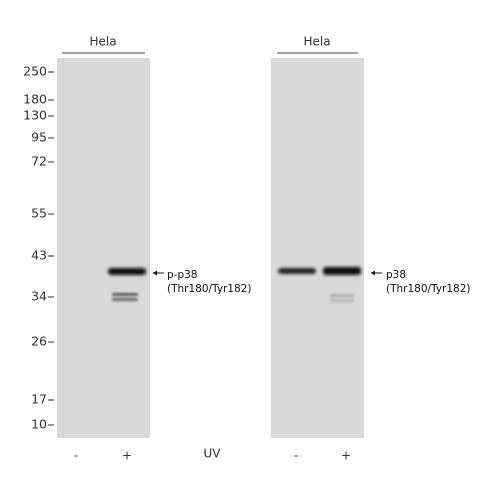 This screenshot has height=480, width=480. Describe the element at coordinates (35, 99) in the screenshot. I see `marker-label: 180` at that location.